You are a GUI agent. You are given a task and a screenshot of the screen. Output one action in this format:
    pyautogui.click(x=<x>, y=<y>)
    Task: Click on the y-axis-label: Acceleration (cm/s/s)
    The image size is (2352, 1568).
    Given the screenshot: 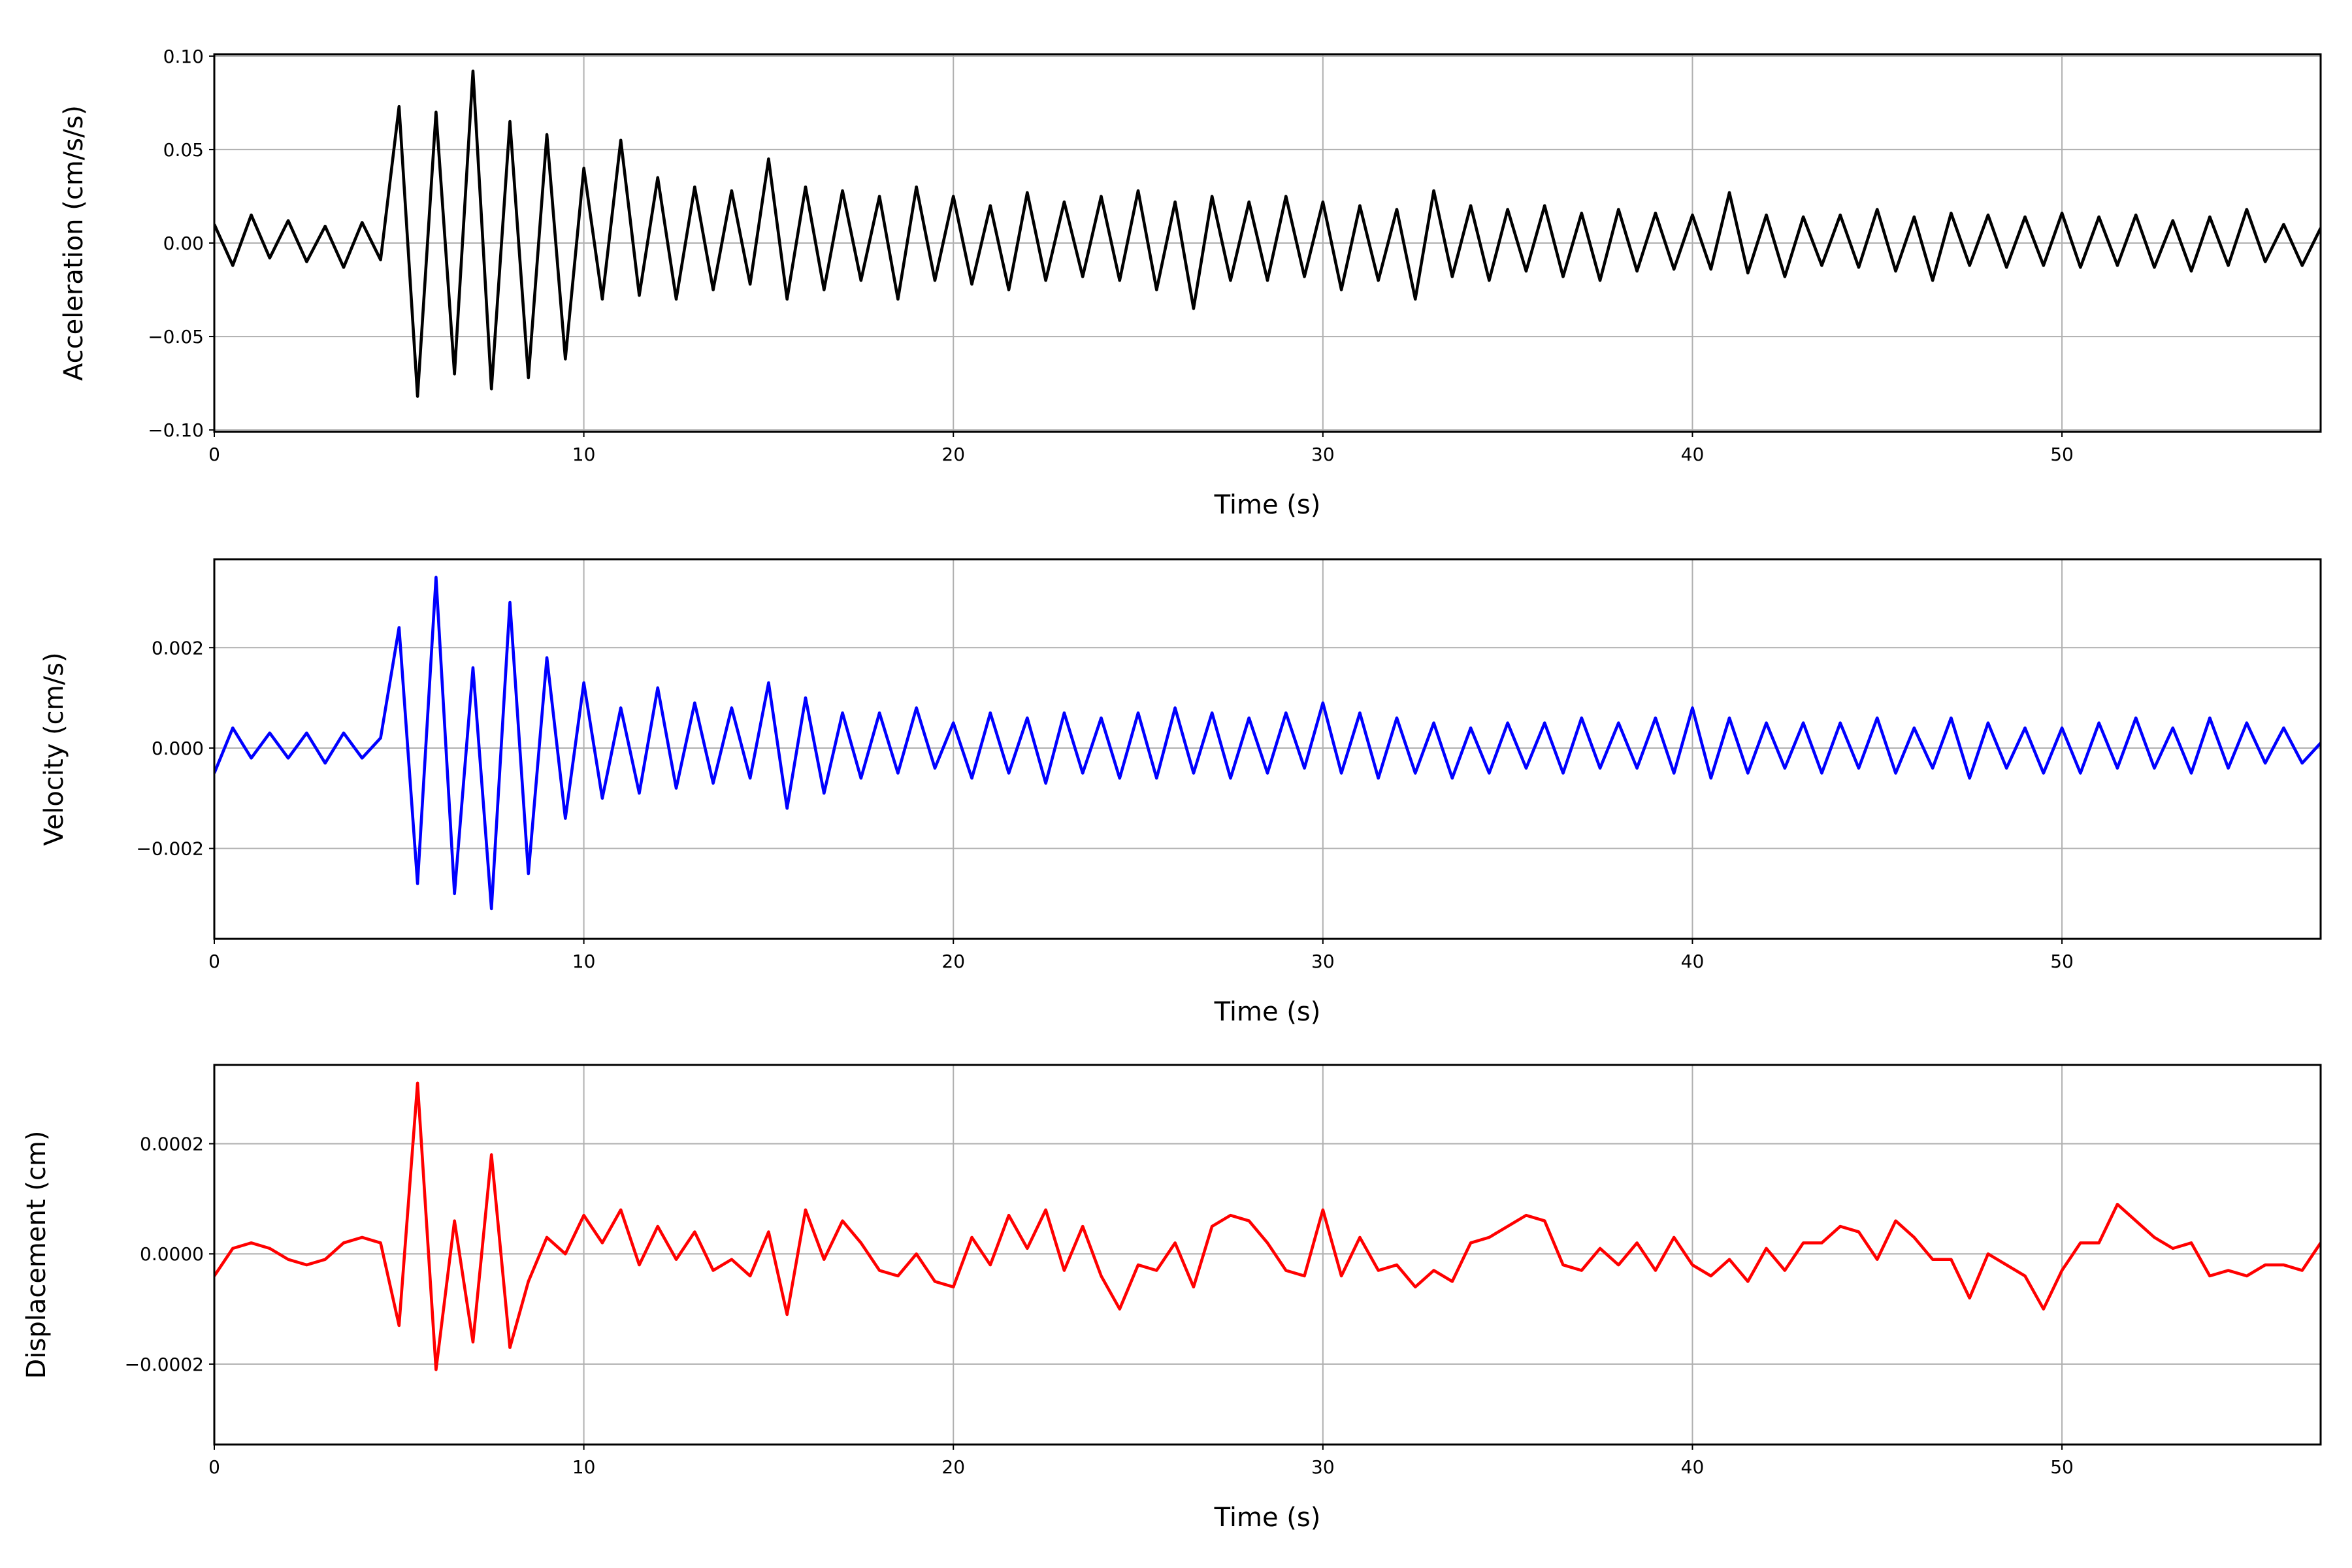 What is the action you would take?
    pyautogui.click(x=74, y=243)
    